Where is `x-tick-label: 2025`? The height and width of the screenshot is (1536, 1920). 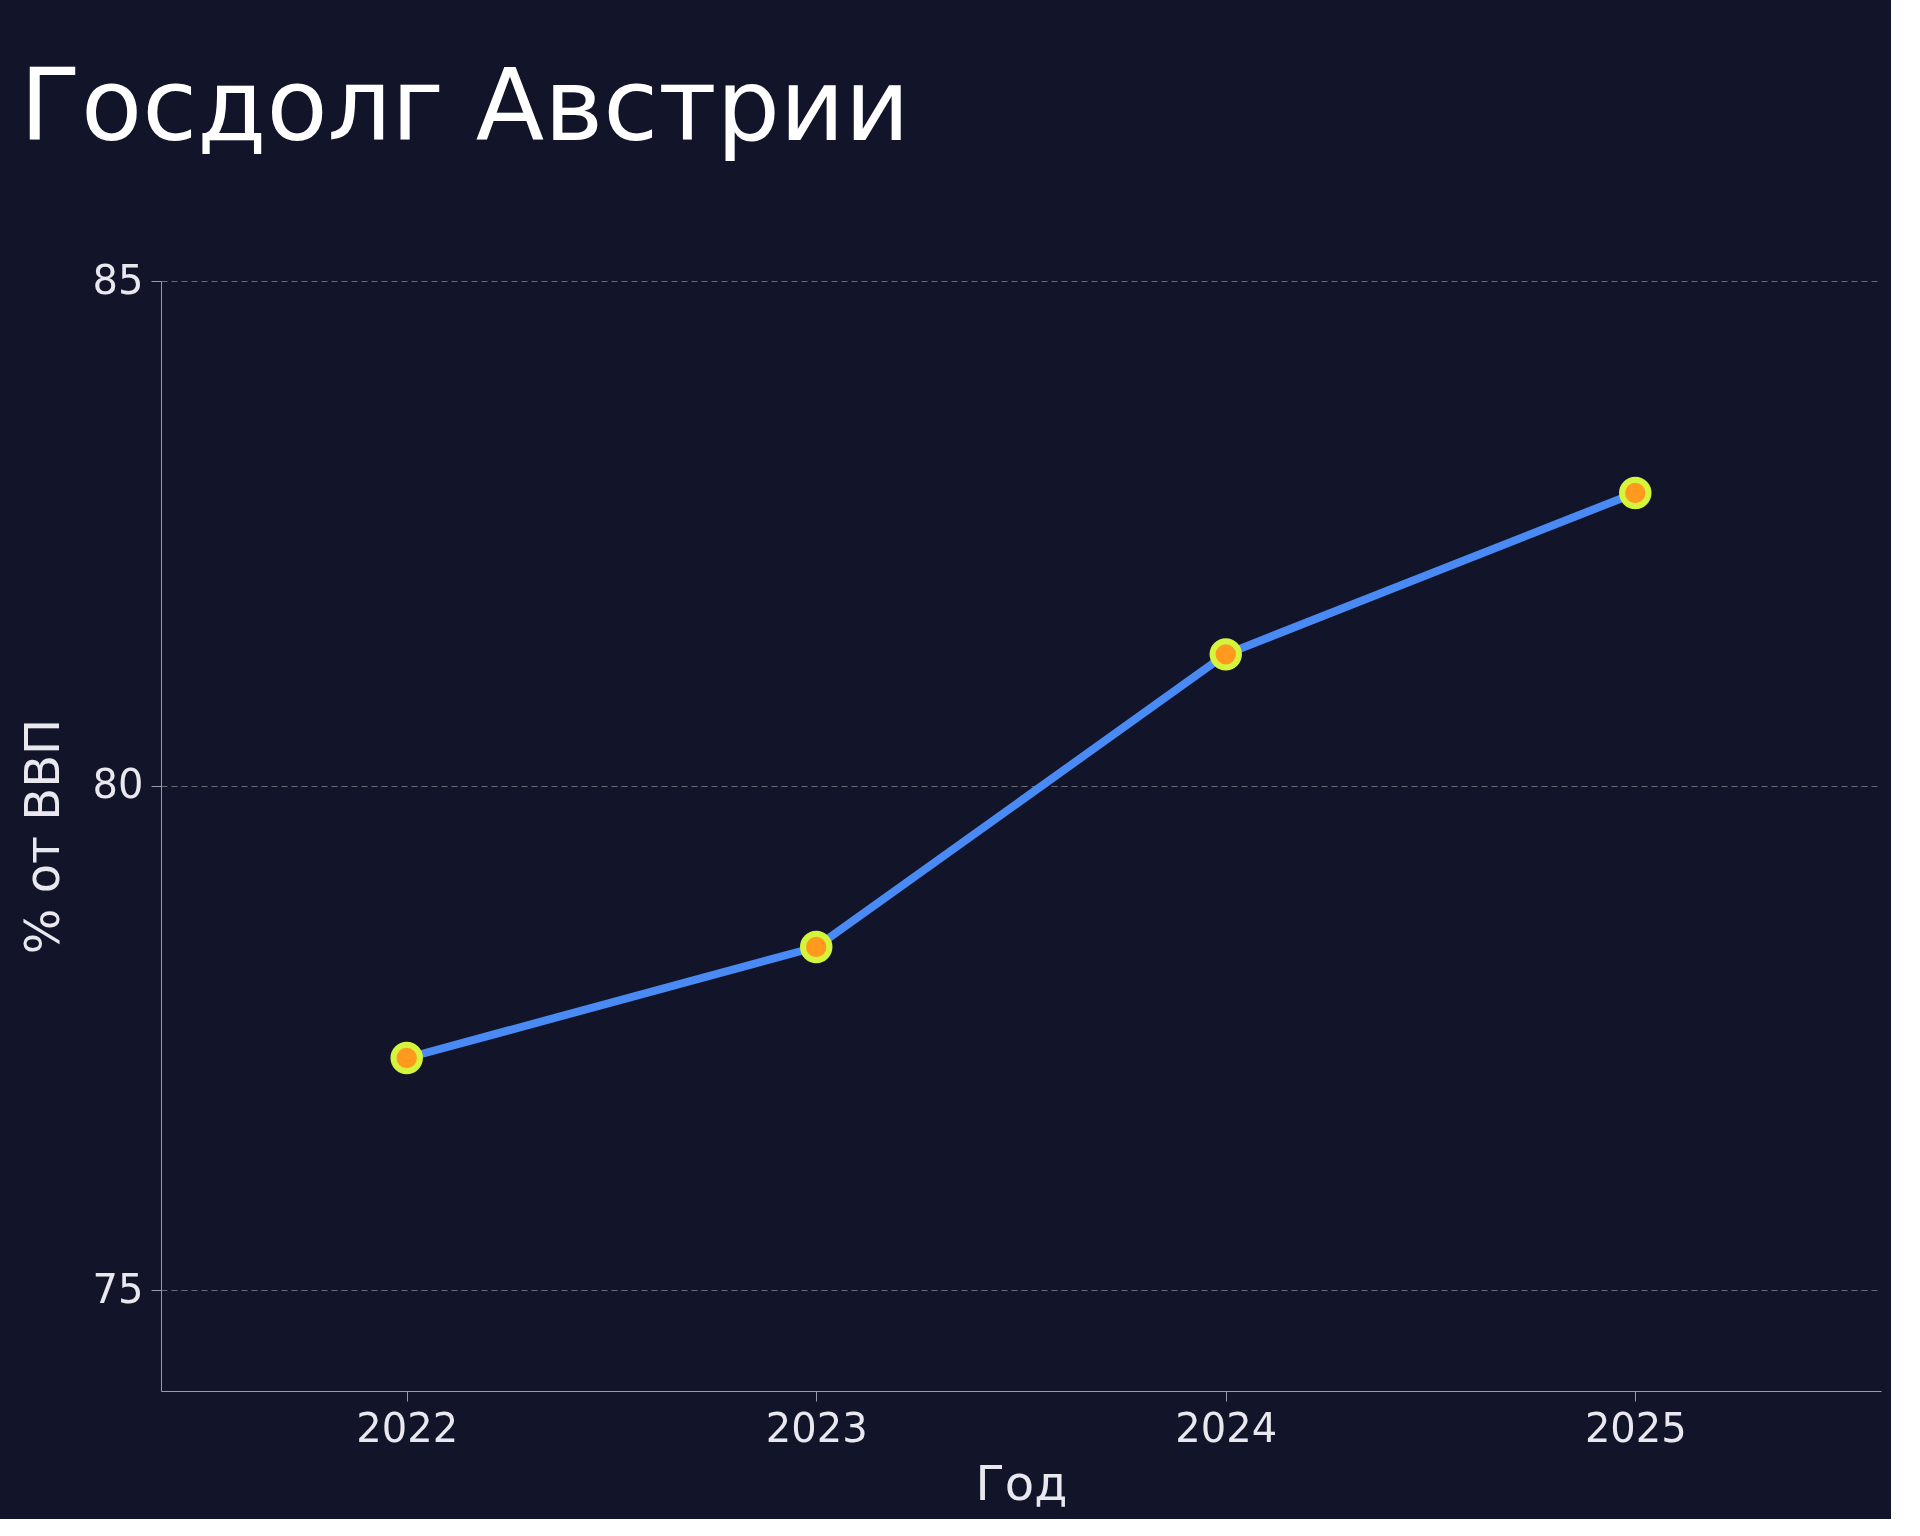 x-tick-label: 2025 is located at coordinates (1635, 1427).